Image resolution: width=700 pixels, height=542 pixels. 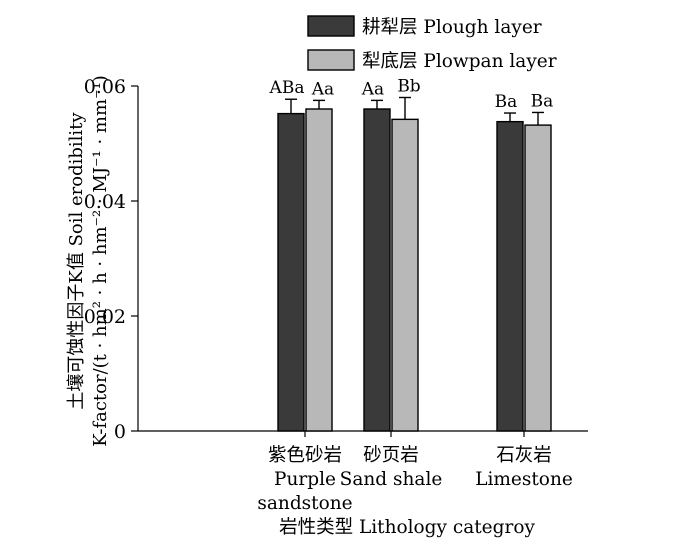 I want to click on x-tick-label-line: 石灰岩, so click(x=524, y=455).